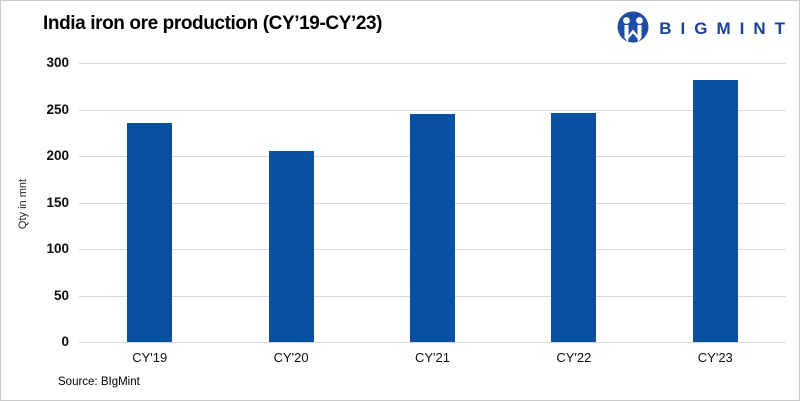 The width and height of the screenshot is (800, 401). What do you see at coordinates (150, 232) in the screenshot?
I see `bar-cy19` at bounding box center [150, 232].